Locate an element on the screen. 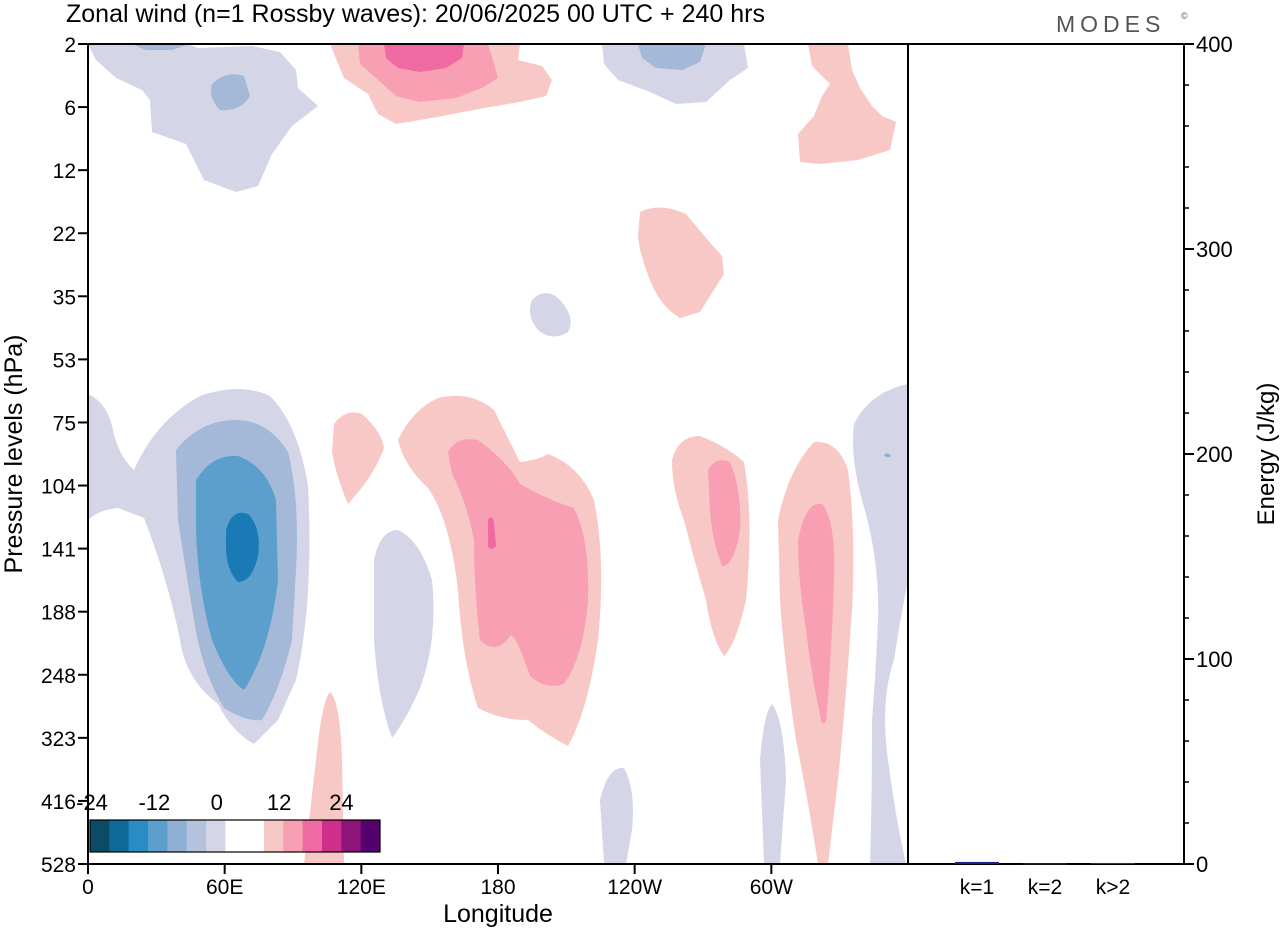 The image size is (1280, 930). pos-contour-mid-upper is located at coordinates (681, 262).